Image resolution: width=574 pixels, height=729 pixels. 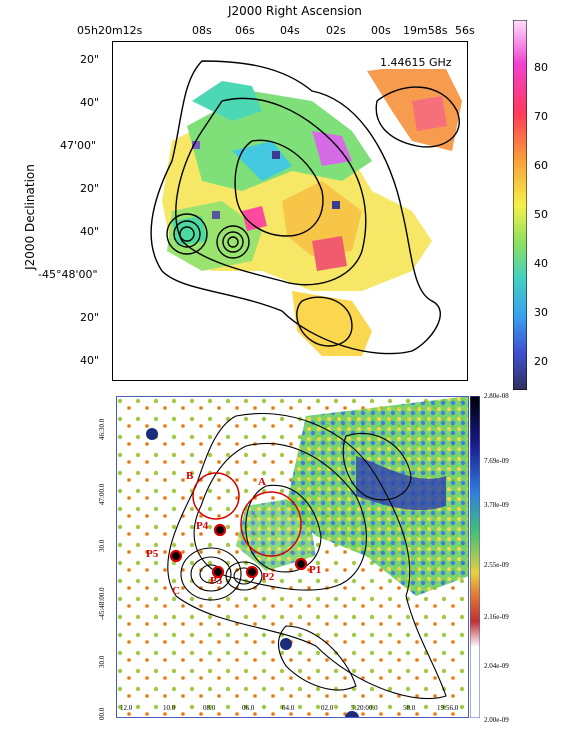 What do you see at coordinates (102, 429) in the screenshot?
I see `y-tick: 46:30.0` at bounding box center [102, 429].